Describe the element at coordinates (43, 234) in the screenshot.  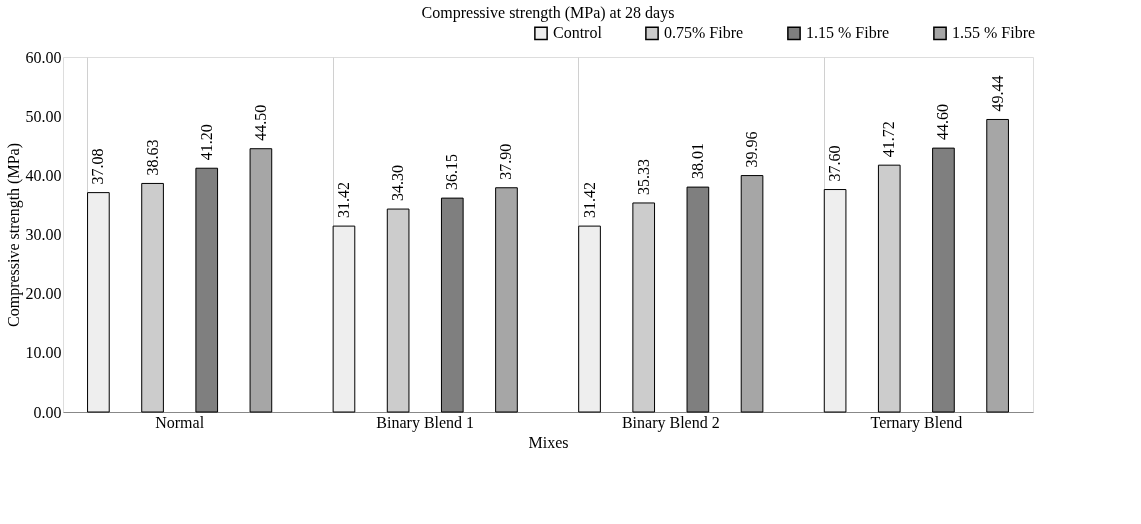
I see `y-tick-label: 30.00` at that location.